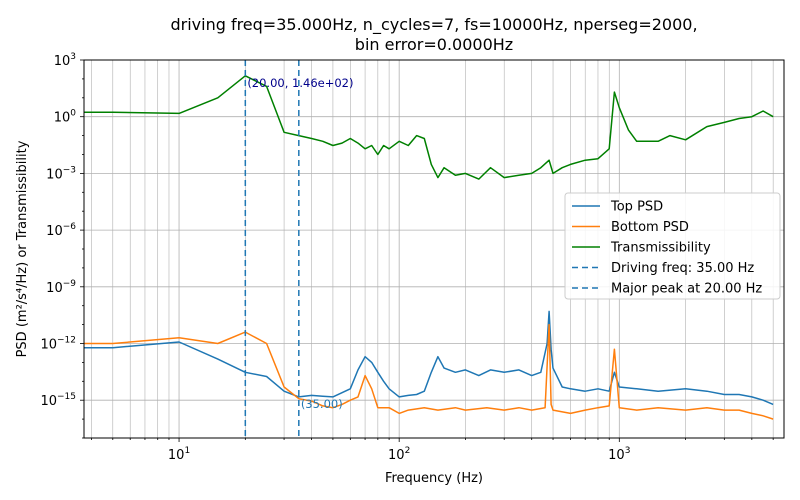  I want to click on x-tick-label: 10², so click(399, 454).